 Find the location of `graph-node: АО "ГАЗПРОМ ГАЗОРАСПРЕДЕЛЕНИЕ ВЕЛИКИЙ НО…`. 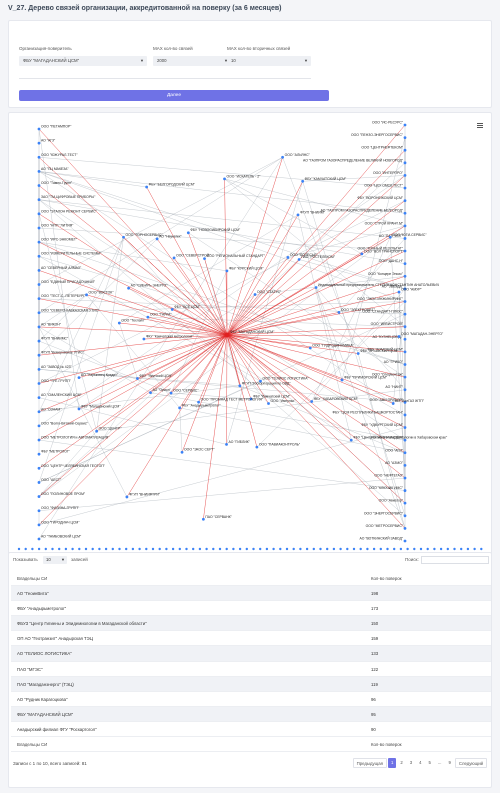

graph-node: АО "ГАЗПРОМ ГАЗОРАСПРЕДЕЛЕНИЕ ВЕЛИКИЙ НО… is located at coordinates (355, 161).